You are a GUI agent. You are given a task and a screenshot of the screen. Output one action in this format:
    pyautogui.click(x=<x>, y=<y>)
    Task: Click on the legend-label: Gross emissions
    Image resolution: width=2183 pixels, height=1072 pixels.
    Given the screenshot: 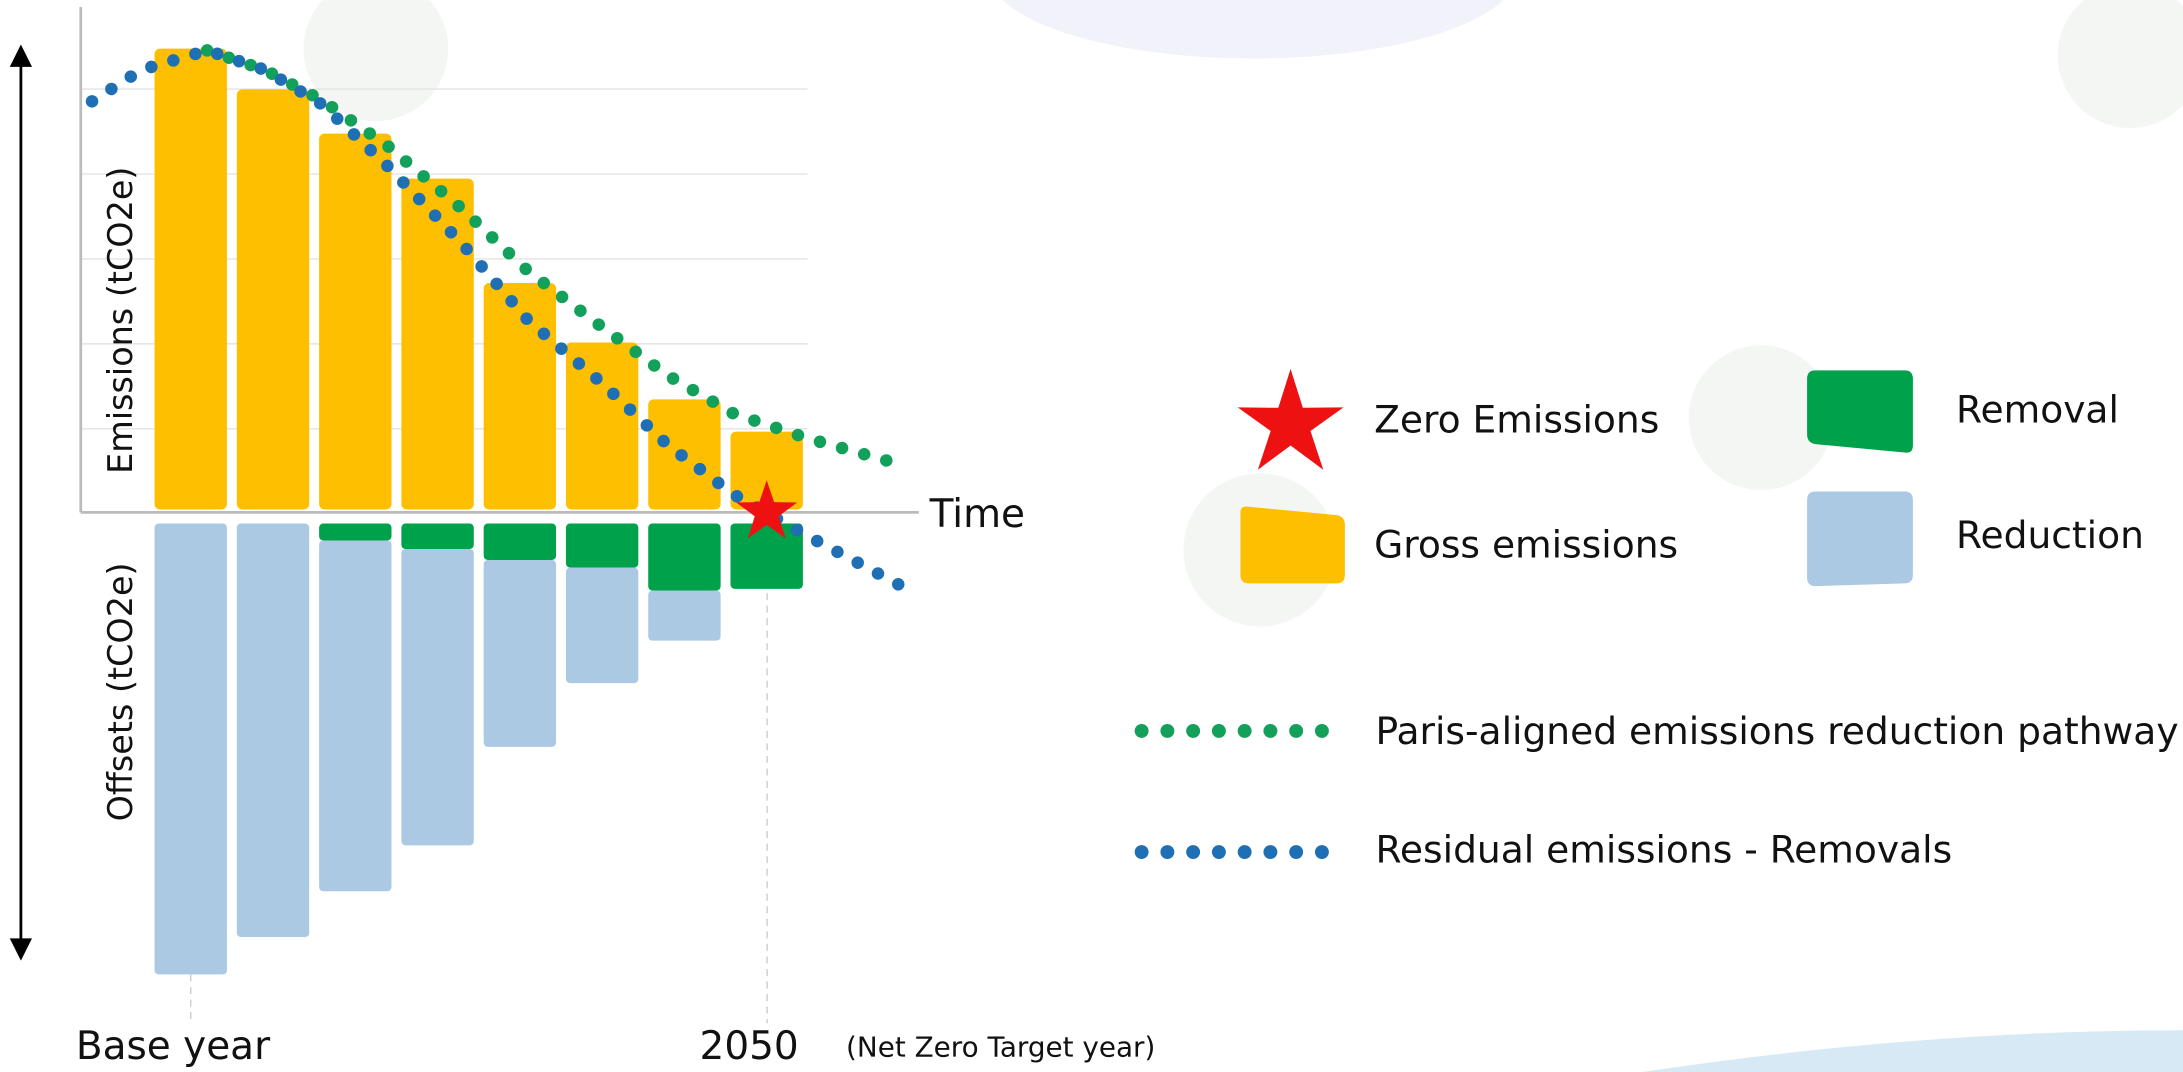 What is the action you would take?
    pyautogui.click(x=1526, y=545)
    